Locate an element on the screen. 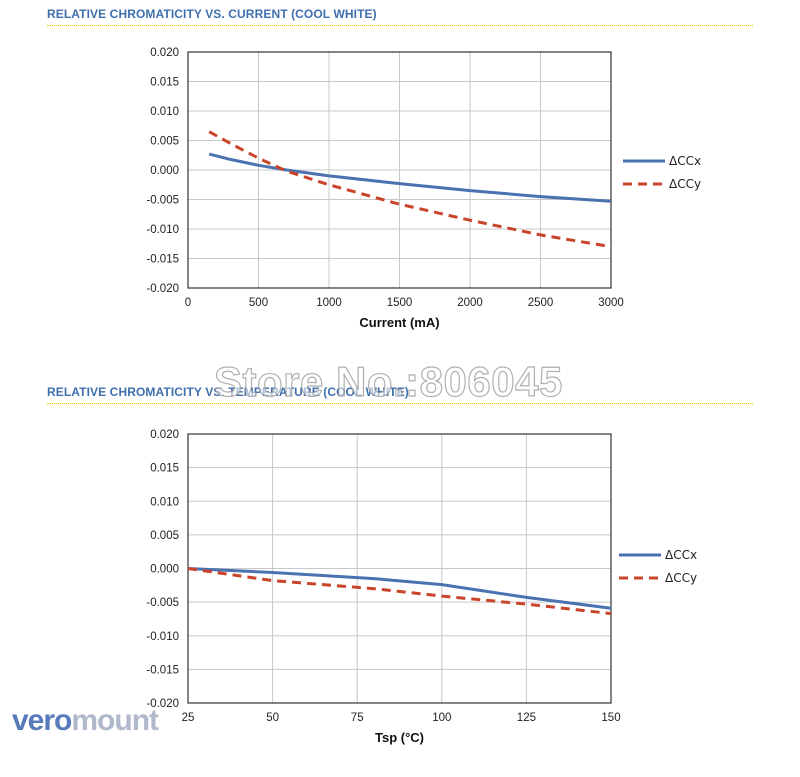 The image size is (800, 777). chart1-ytick-label: -0.020 is located at coordinates (162, 289).